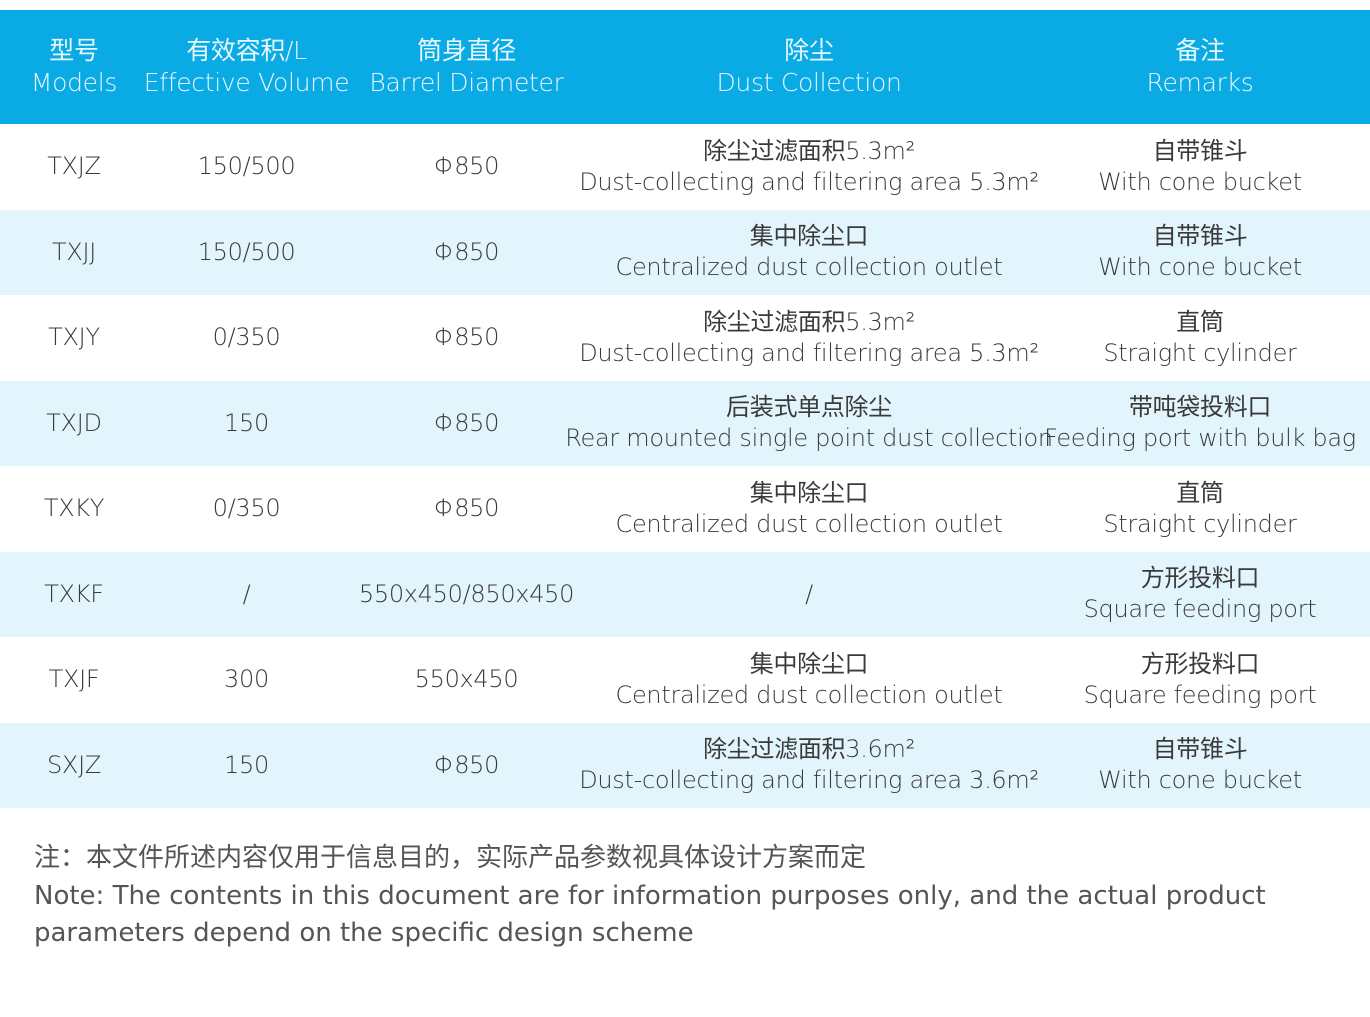  I want to click on cell-remark-en: Straight cylinder, so click(1200, 523).